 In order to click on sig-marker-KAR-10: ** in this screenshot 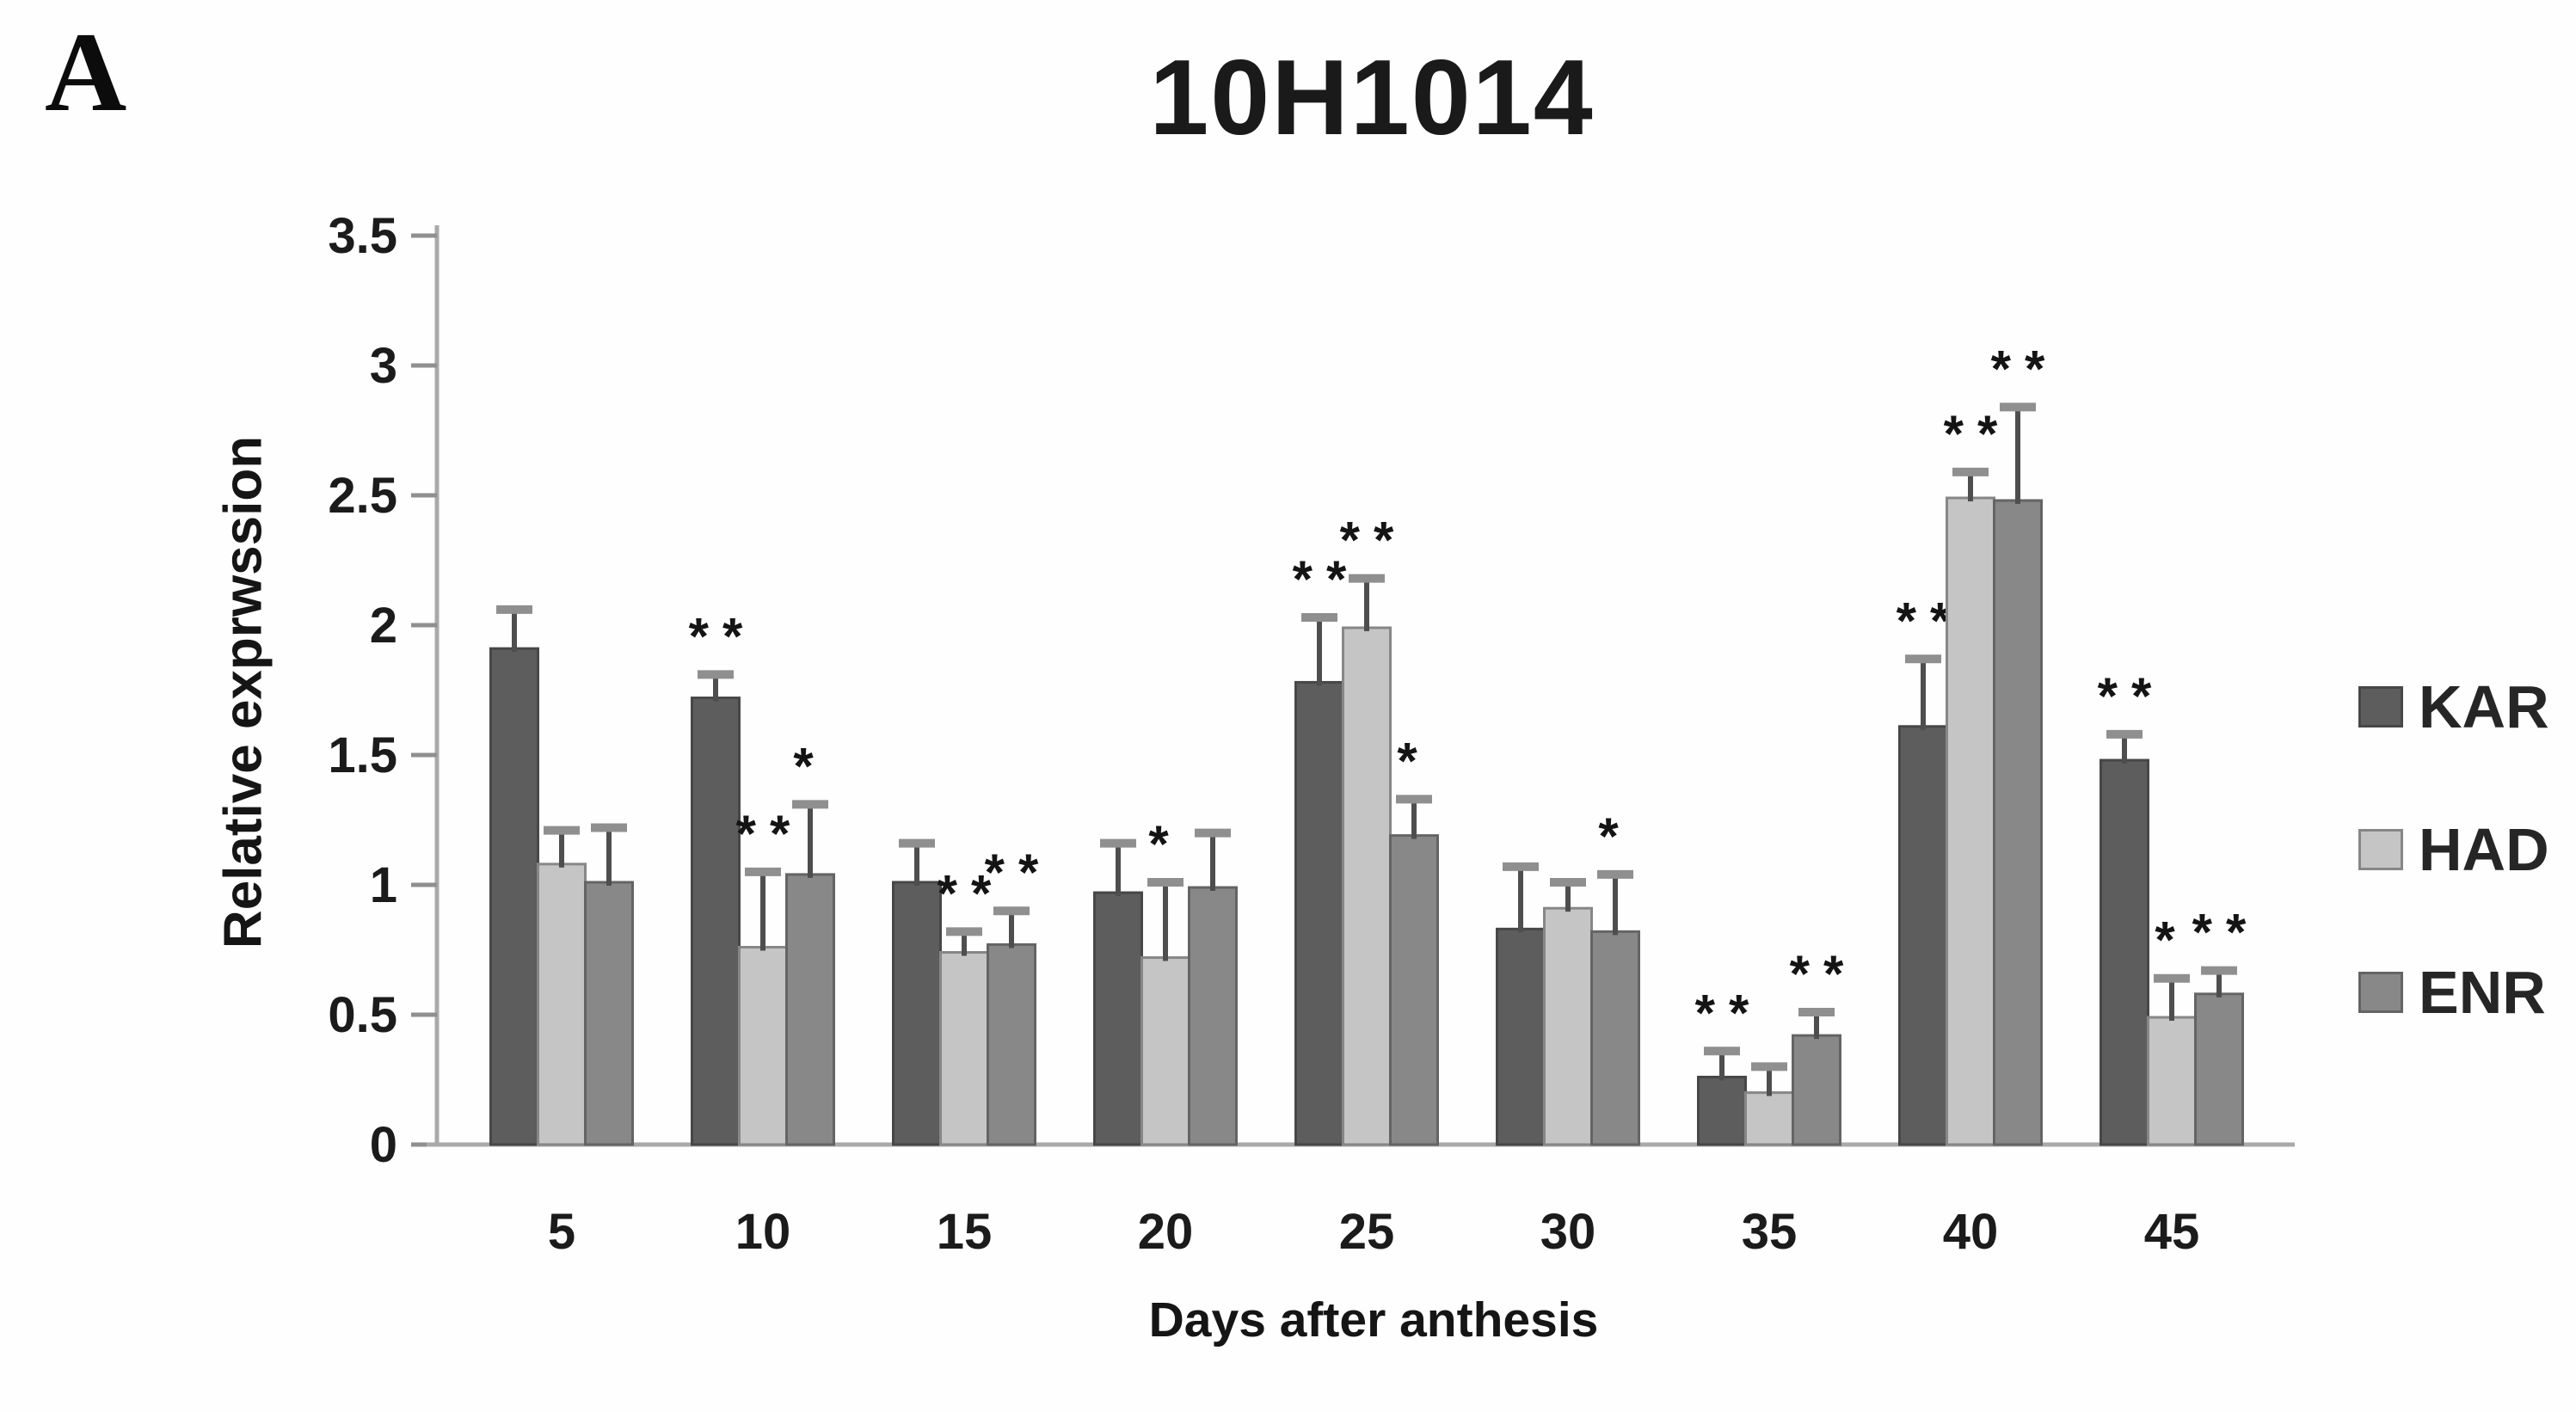, I will do `click(723, 636)`.